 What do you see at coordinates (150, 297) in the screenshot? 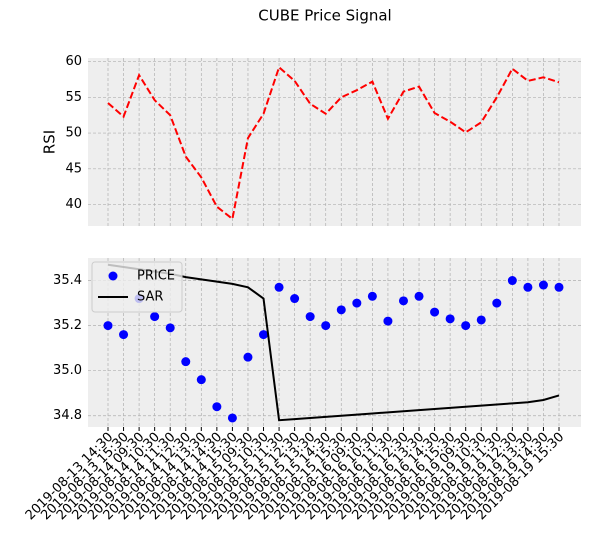
I see `legend-label: SAR` at bounding box center [150, 297].